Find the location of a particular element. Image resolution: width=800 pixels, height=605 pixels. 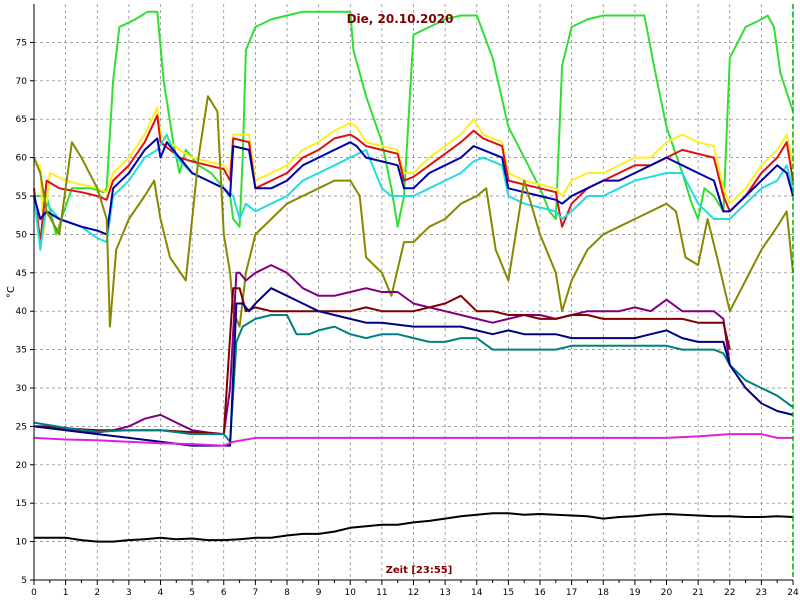

y-tick-label: 30 is located at coordinates (22, 389).